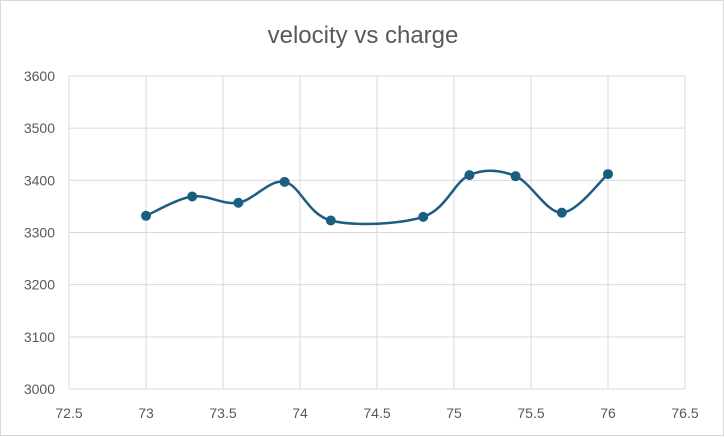 The height and width of the screenshot is (437, 724). What do you see at coordinates (39, 389) in the screenshot?
I see `y-tick-label: 3000` at bounding box center [39, 389].